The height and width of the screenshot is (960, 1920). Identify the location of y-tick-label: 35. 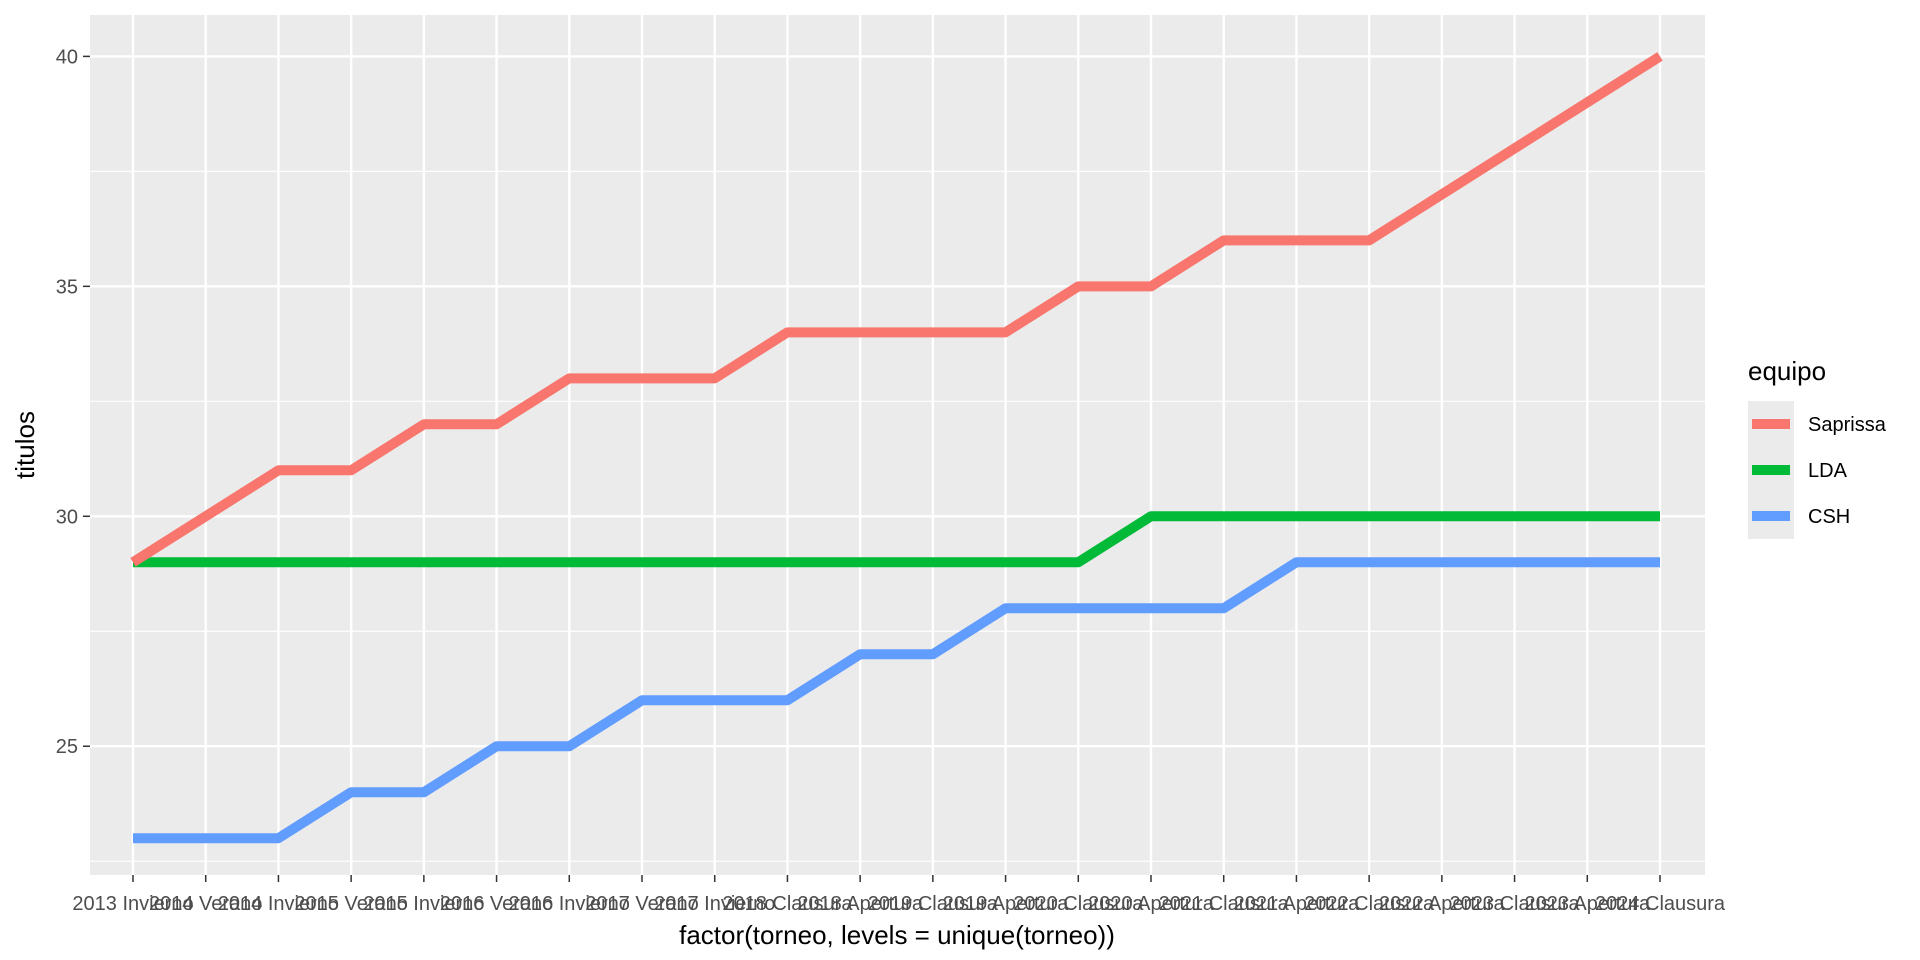
(67, 287).